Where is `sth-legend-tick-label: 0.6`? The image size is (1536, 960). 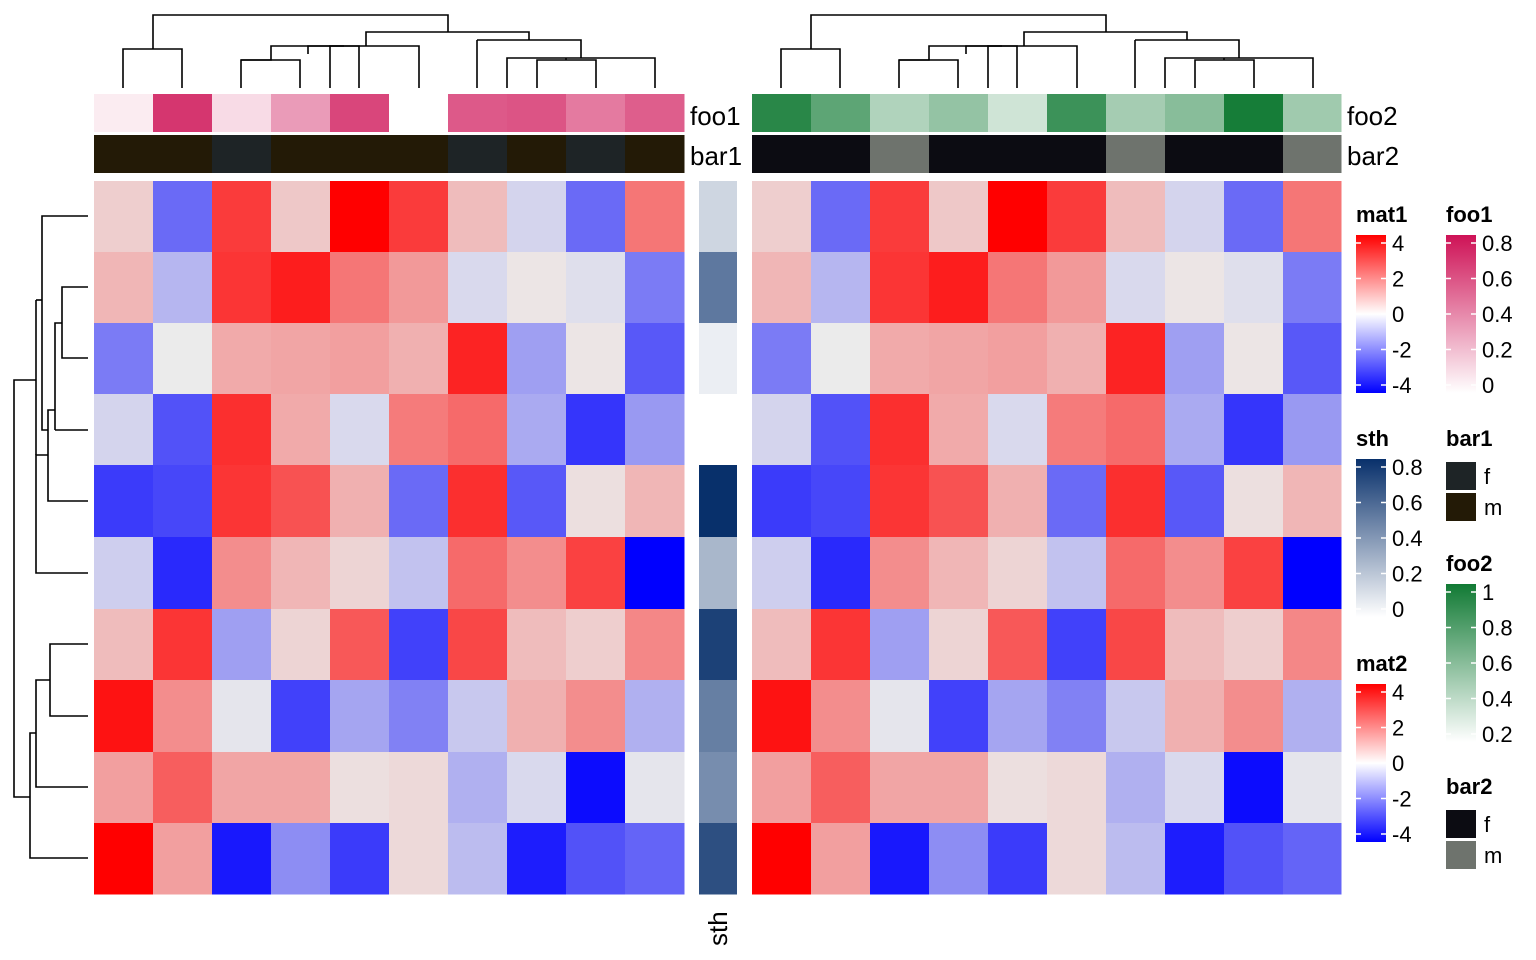
sth-legend-tick-label: 0.6 is located at coordinates (1407, 503).